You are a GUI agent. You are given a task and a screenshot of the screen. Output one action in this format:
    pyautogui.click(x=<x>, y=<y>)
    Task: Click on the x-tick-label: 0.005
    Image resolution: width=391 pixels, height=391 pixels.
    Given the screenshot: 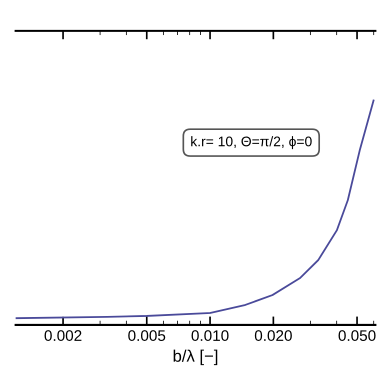 What is the action you would take?
    pyautogui.click(x=147, y=336)
    